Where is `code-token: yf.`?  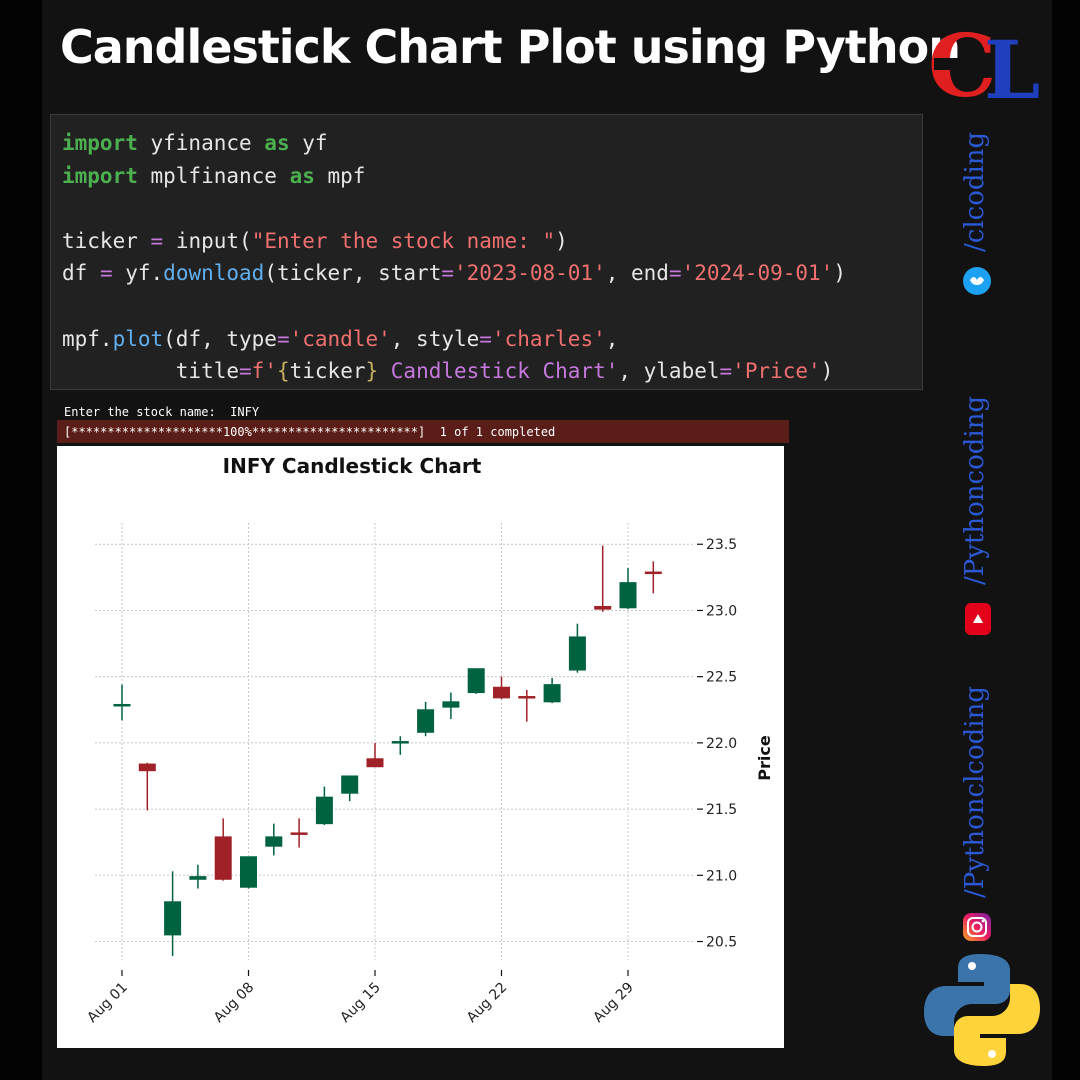 code-token: yf. is located at coordinates (138, 273).